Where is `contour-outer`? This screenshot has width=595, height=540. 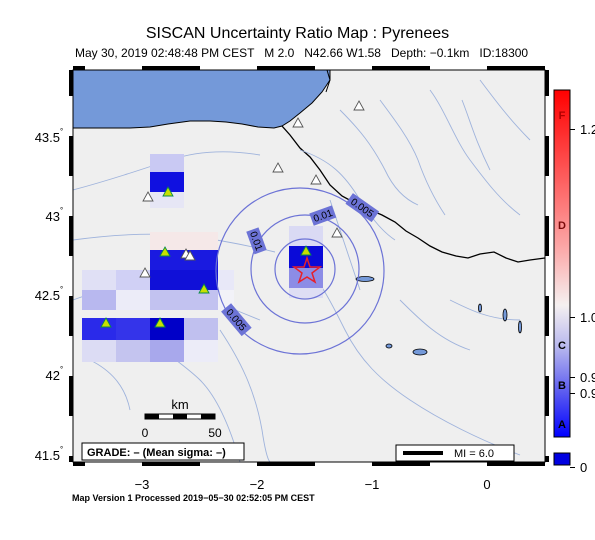 contour-outer is located at coordinates (300, 271).